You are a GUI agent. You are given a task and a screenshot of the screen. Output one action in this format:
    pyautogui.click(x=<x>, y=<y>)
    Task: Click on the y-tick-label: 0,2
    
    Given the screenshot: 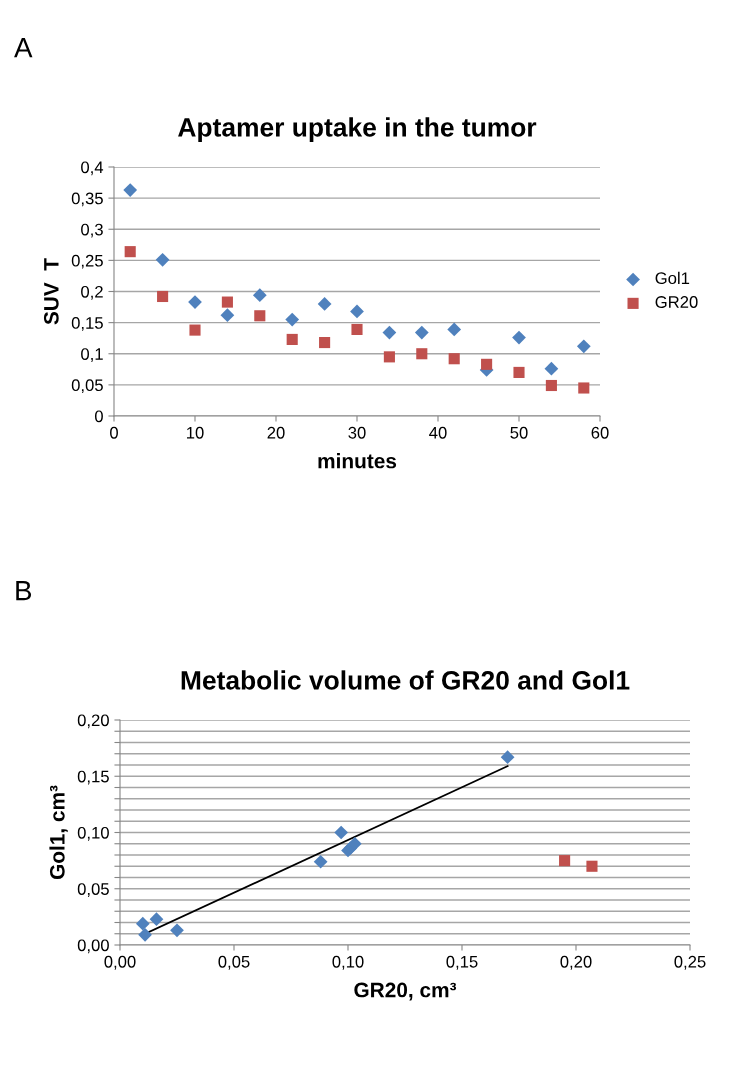 What is the action you would take?
    pyautogui.click(x=92, y=292)
    